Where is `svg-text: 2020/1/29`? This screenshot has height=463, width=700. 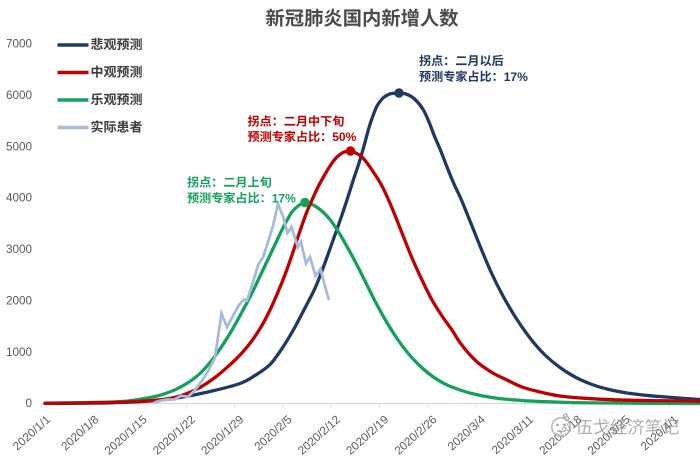
svg-text: 2020/1/29 is located at coordinates (222, 435).